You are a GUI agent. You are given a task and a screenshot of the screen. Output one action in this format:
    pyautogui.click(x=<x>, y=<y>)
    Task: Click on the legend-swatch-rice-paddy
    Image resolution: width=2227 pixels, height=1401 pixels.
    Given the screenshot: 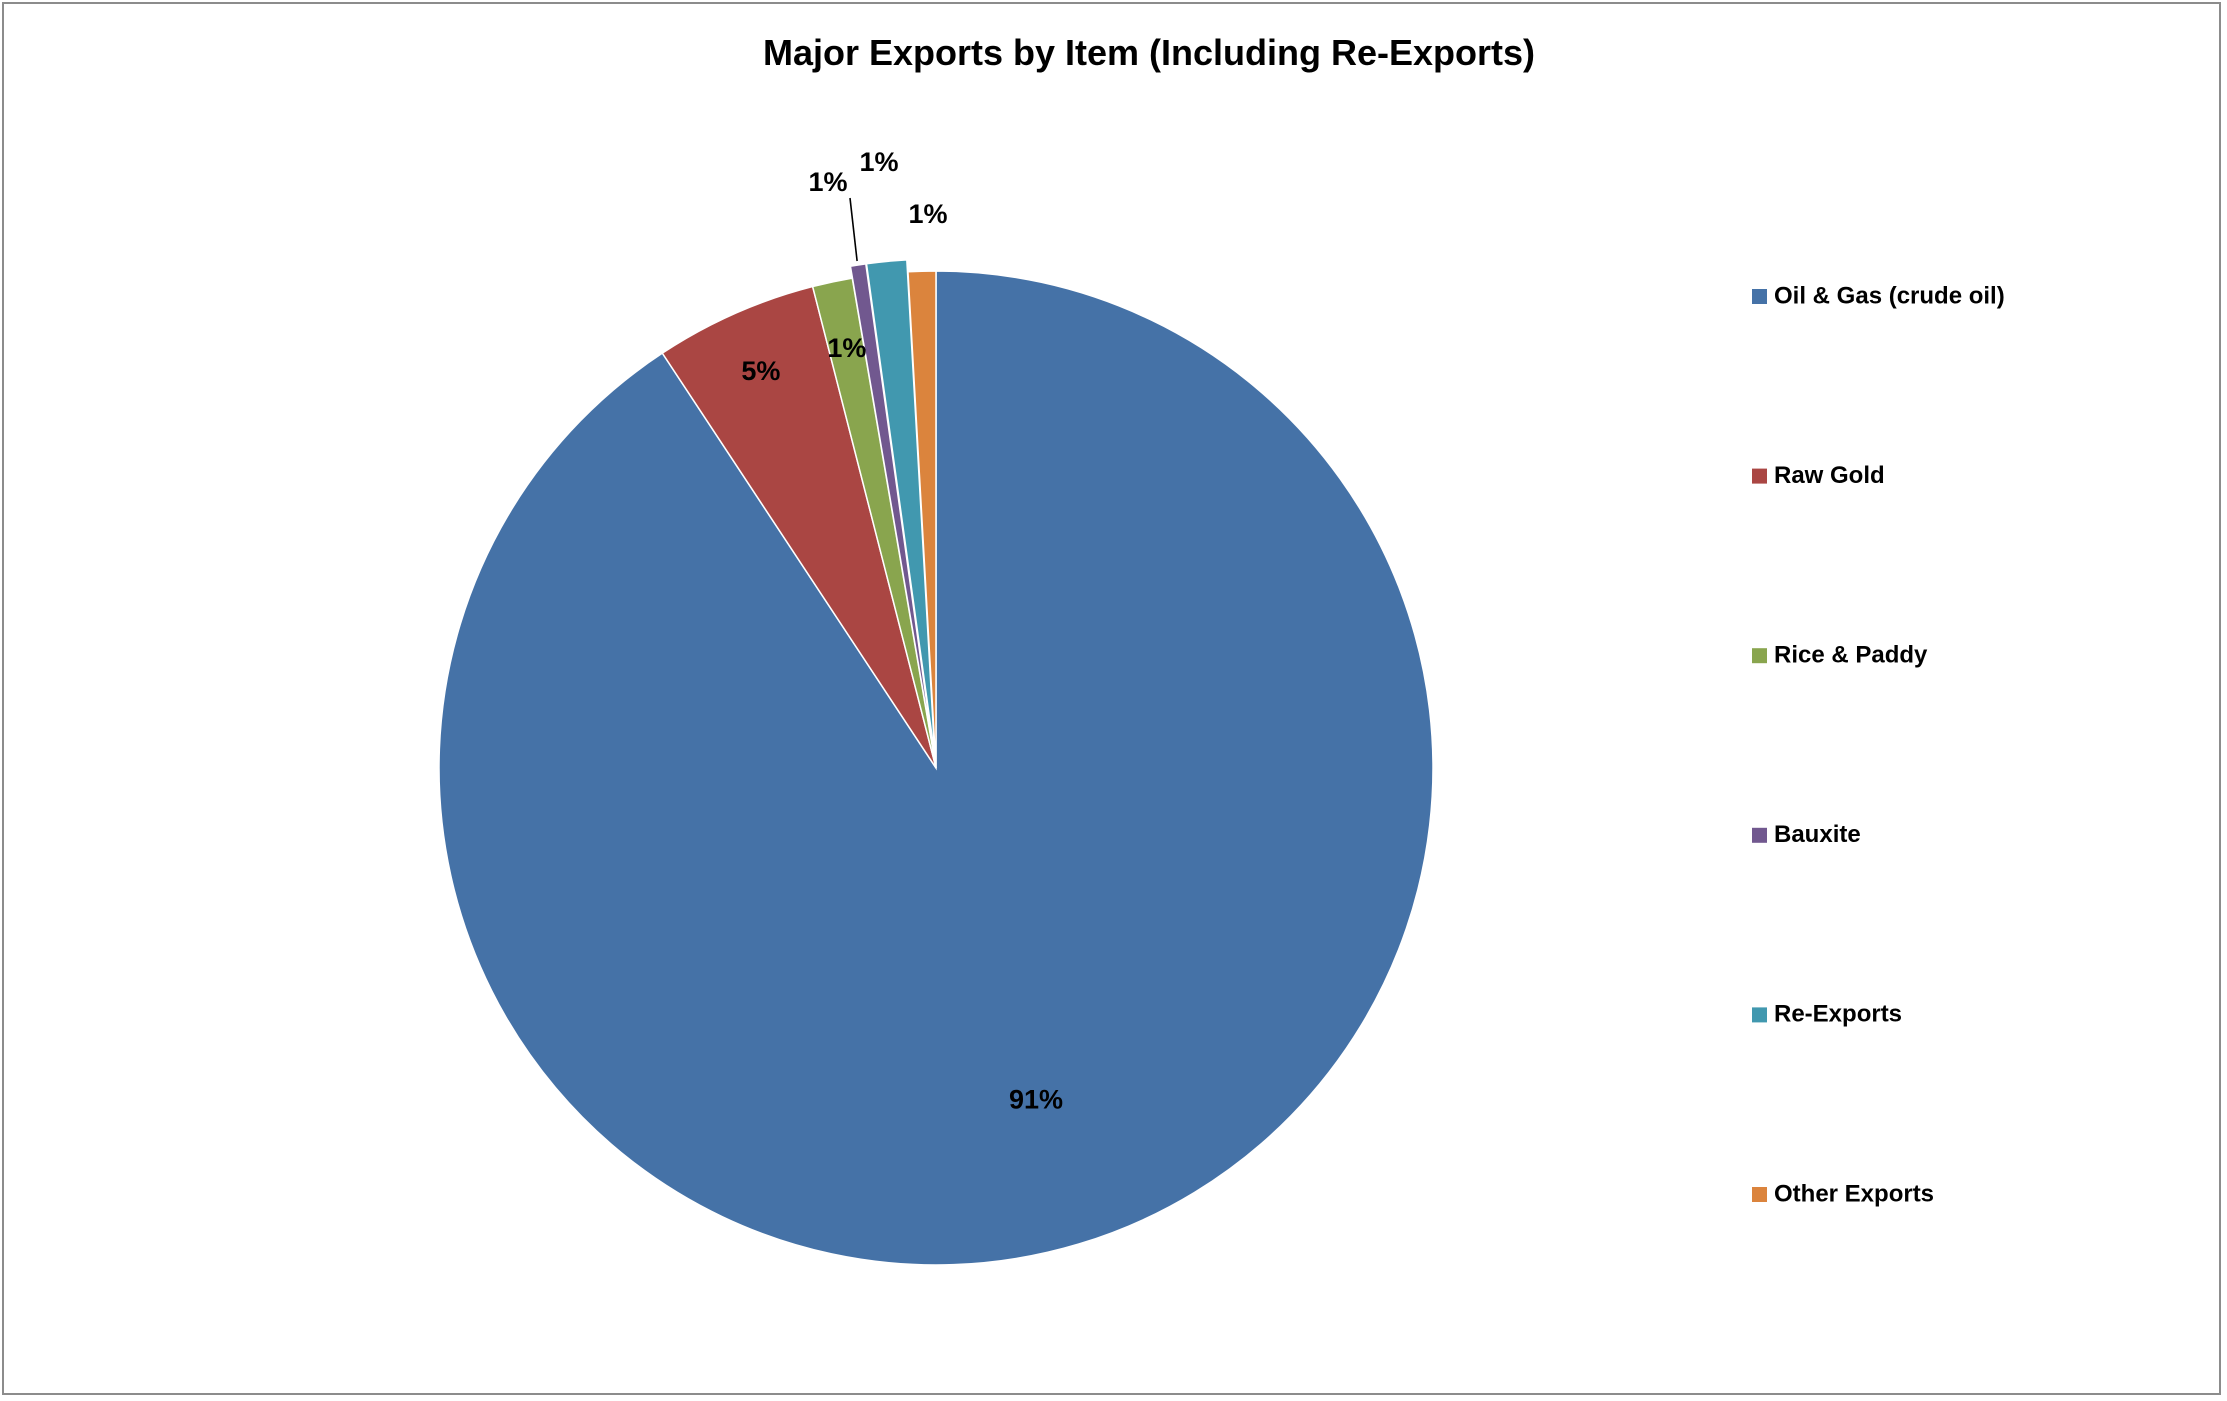 What is the action you would take?
    pyautogui.click(x=1759, y=656)
    